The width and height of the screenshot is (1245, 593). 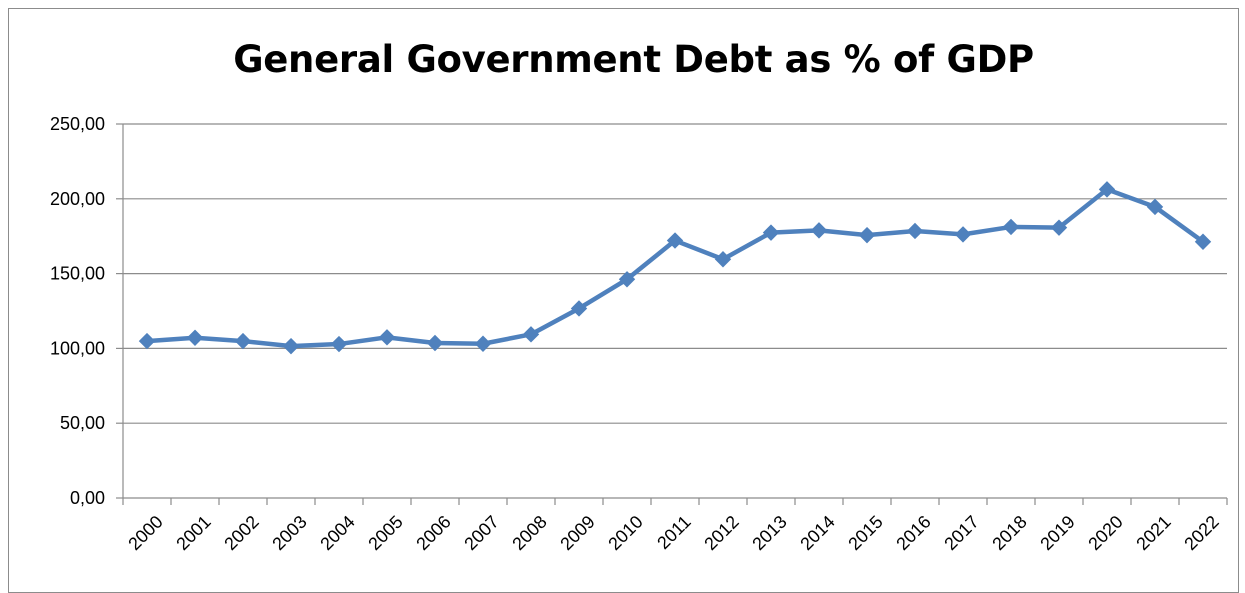 I want to click on x-tick-label: 2016, so click(x=913, y=533).